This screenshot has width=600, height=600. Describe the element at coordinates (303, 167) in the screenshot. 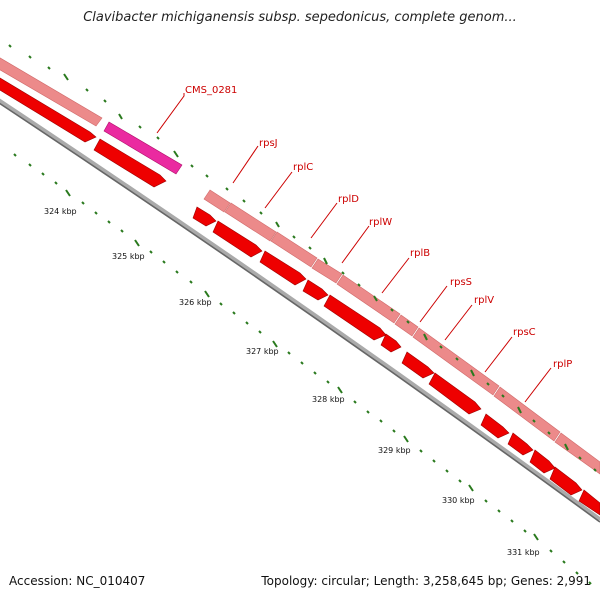

I see `gene-label-rplc: rplC` at that location.